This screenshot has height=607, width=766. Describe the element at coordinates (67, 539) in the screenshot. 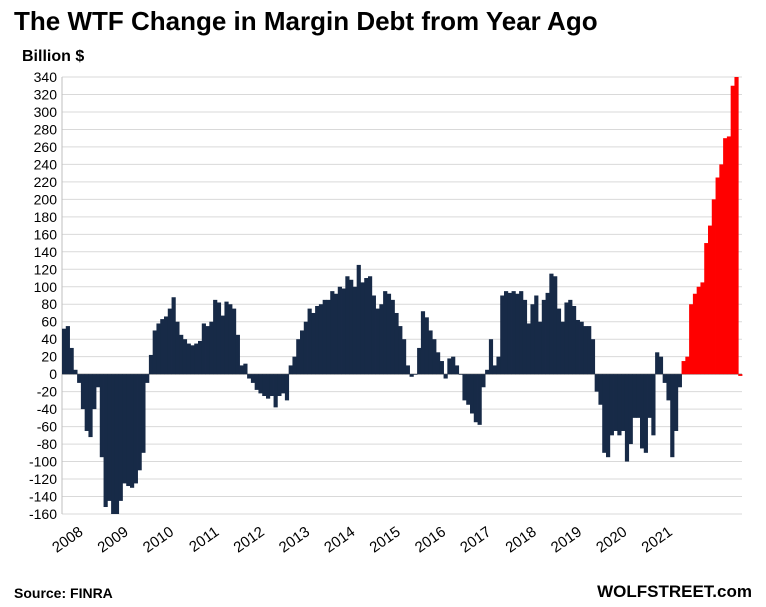

I see `x-tick-label: 2008` at that location.